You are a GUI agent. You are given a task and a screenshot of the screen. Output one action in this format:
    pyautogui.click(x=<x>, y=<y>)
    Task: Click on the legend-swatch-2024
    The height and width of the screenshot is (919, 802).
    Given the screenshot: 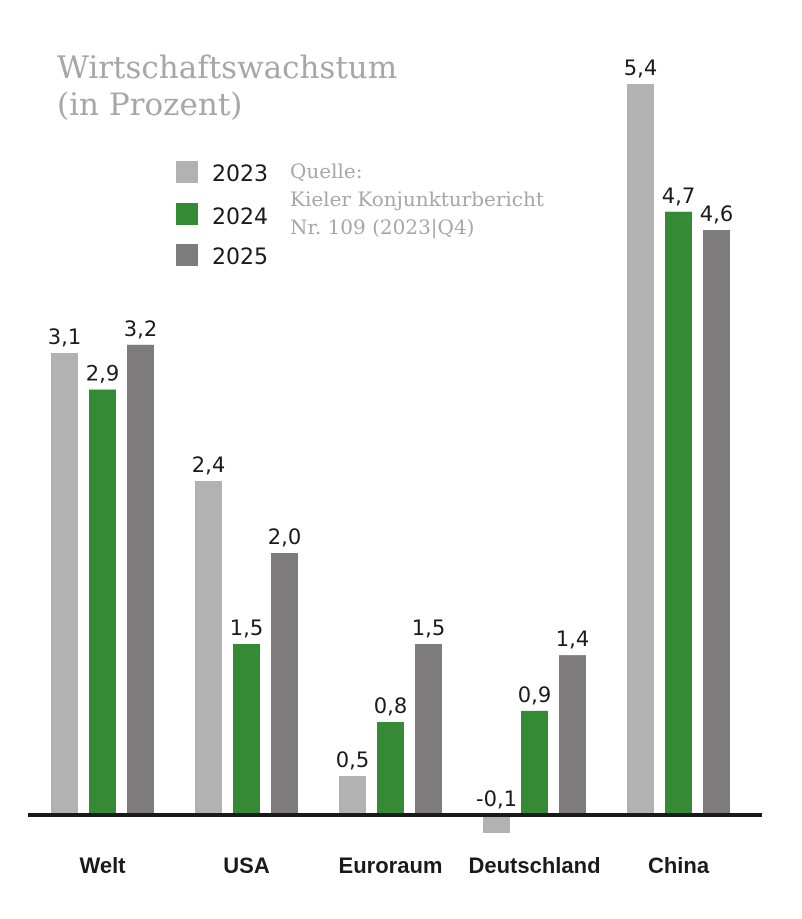 What is the action you would take?
    pyautogui.click(x=187, y=214)
    